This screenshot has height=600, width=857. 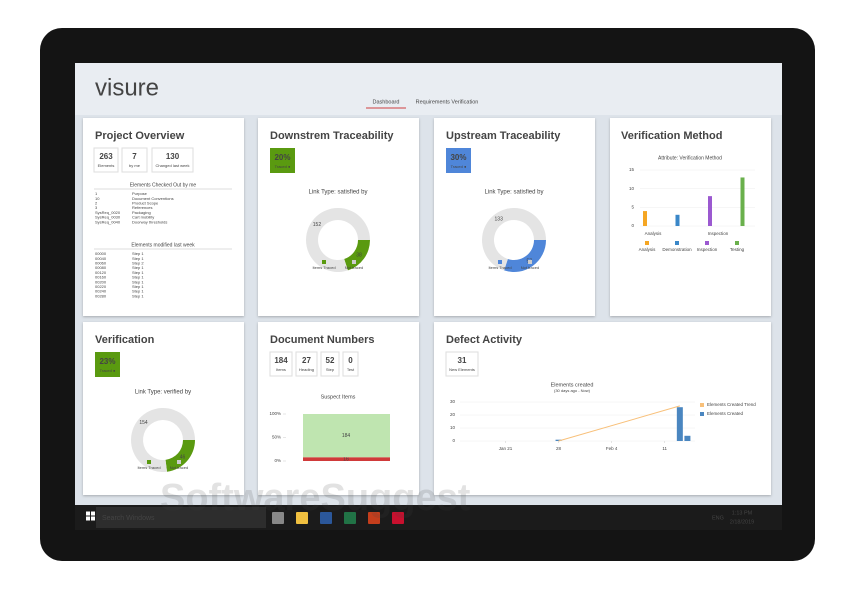 I want to click on link-type: Link Type: satisfied by, so click(x=514, y=193).